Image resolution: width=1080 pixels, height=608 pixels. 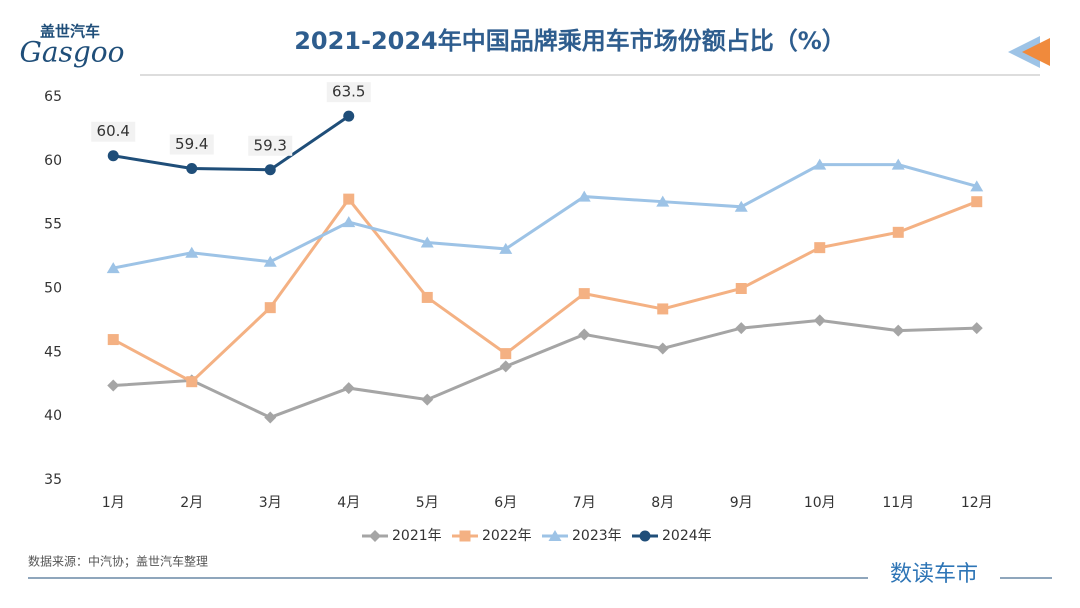 What do you see at coordinates (507, 536) in the screenshot?
I see `legend-label: 2022年` at bounding box center [507, 536].